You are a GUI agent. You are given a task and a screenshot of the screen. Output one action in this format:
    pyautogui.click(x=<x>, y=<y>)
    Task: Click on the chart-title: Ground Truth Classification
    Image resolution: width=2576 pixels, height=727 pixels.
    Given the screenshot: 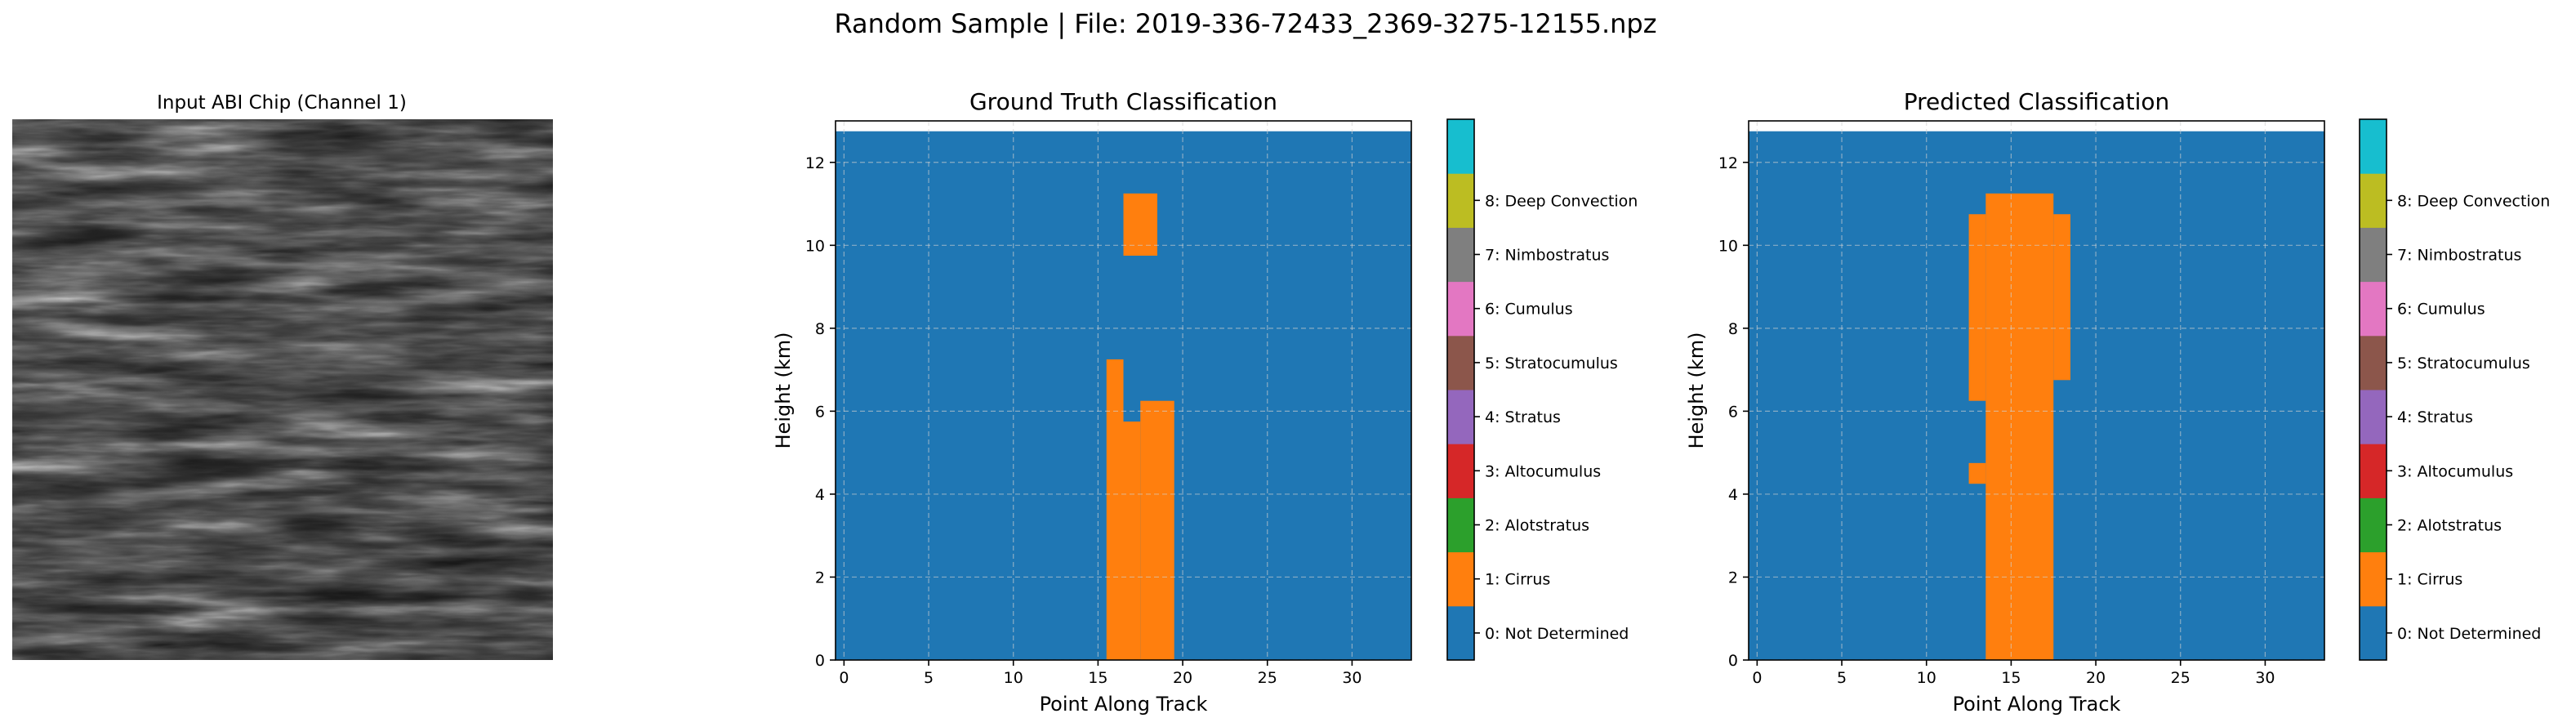 What is the action you would take?
    pyautogui.click(x=1123, y=101)
    